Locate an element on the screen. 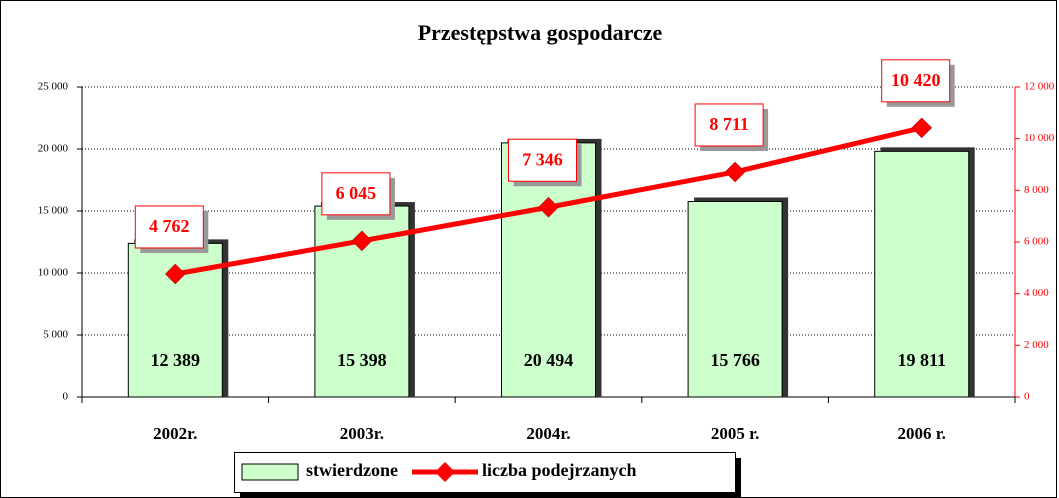  line-value-label: 10 420 is located at coordinates (916, 80).